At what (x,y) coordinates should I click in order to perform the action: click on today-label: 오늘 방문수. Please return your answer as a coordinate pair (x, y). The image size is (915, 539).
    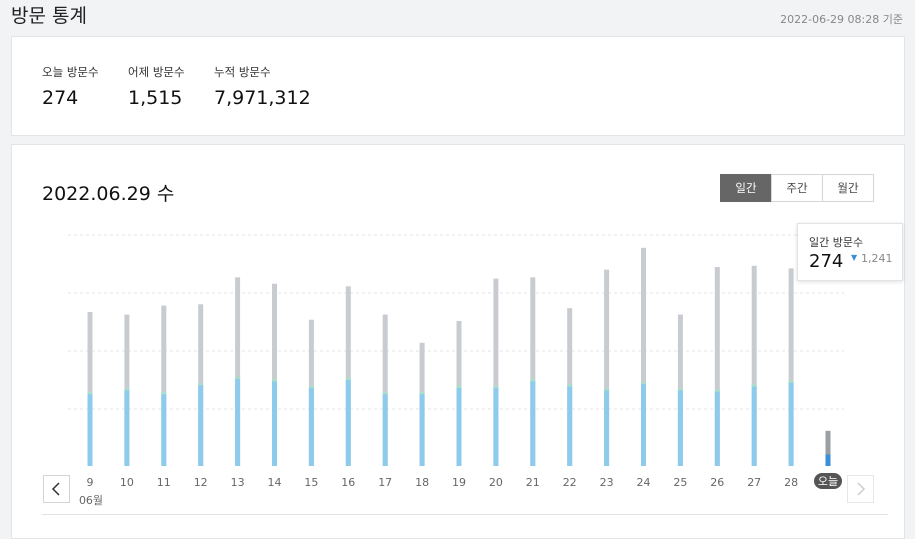
    Looking at the image, I should click on (70, 72).